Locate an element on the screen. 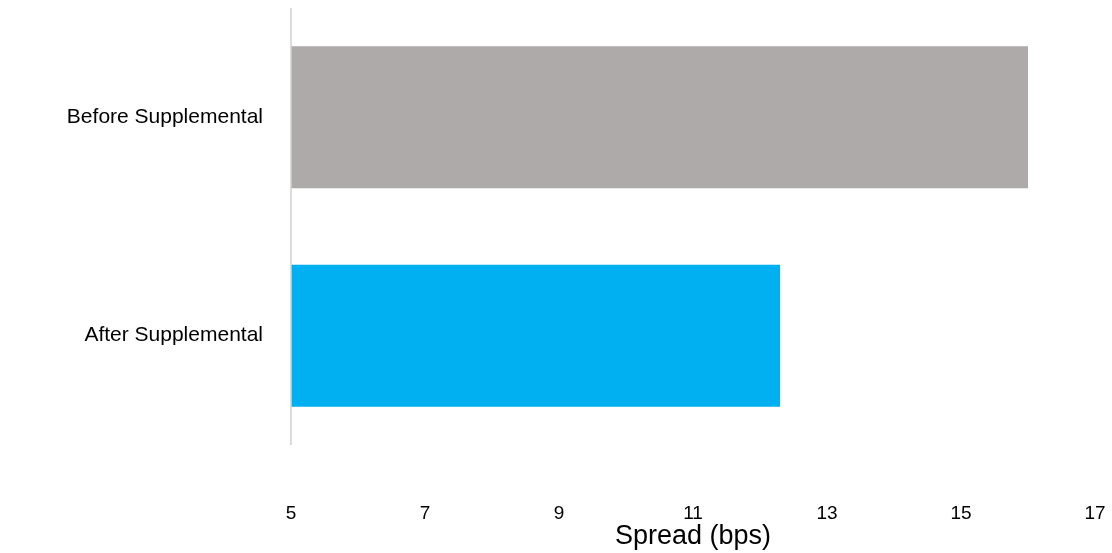 The image size is (1112, 553). x-tick-label: 5 is located at coordinates (291, 512).